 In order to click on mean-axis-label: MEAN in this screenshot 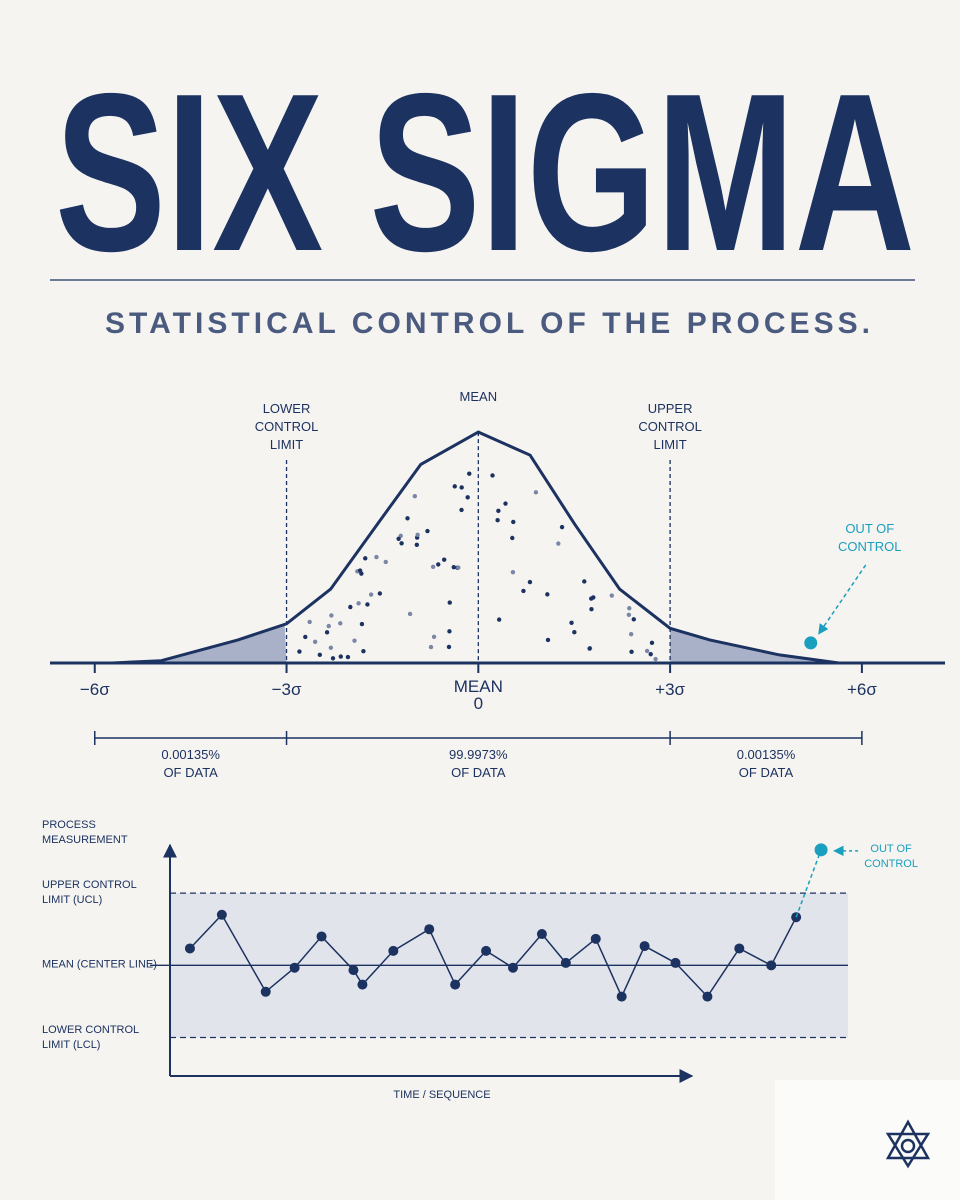, I will do `click(478, 686)`.